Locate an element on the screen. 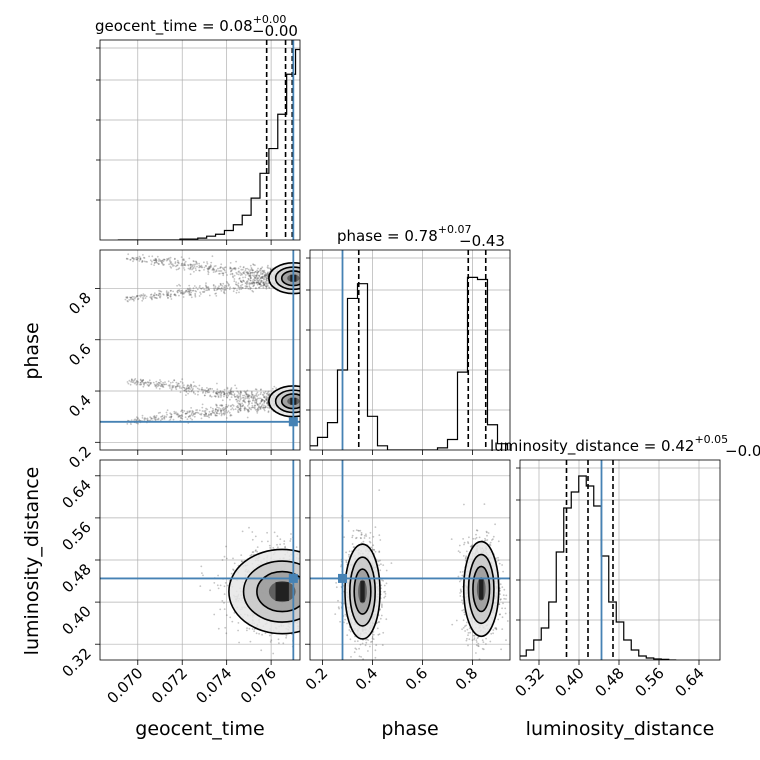  scatter-phase-vs-luminosity-distance-point is located at coordinates (386, 570).